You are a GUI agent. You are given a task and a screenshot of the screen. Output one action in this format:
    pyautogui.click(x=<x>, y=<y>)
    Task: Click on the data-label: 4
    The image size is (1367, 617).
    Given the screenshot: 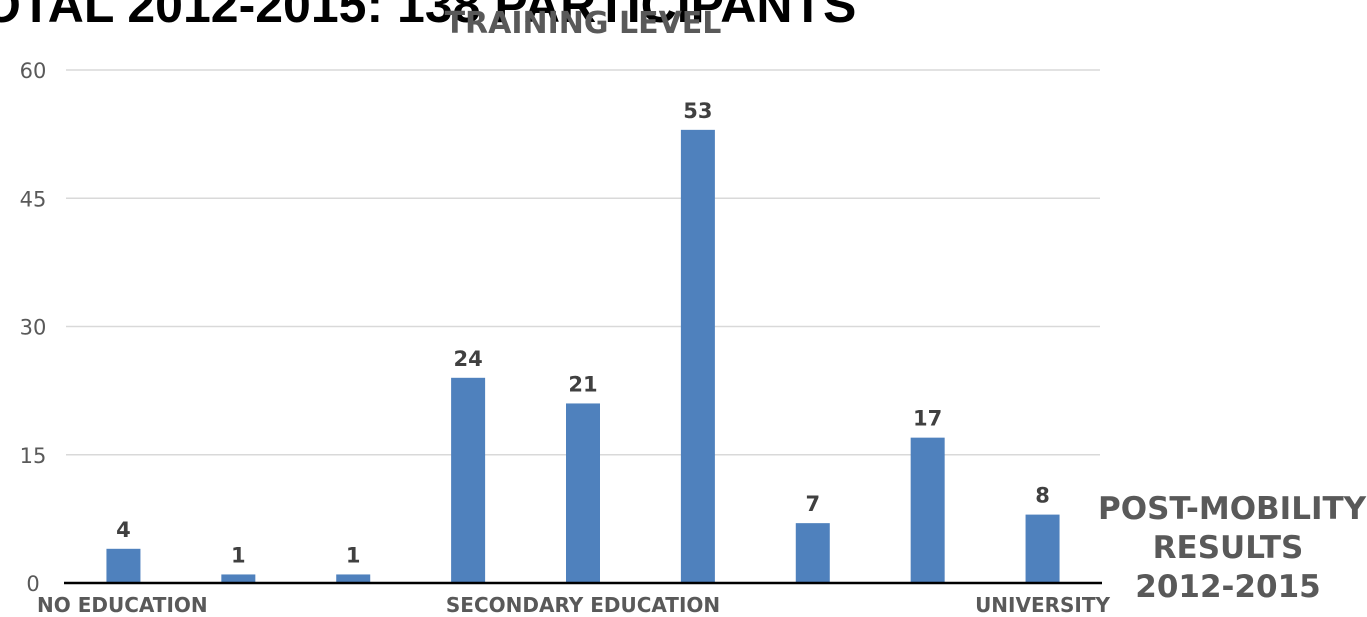 What is the action you would take?
    pyautogui.click(x=123, y=530)
    